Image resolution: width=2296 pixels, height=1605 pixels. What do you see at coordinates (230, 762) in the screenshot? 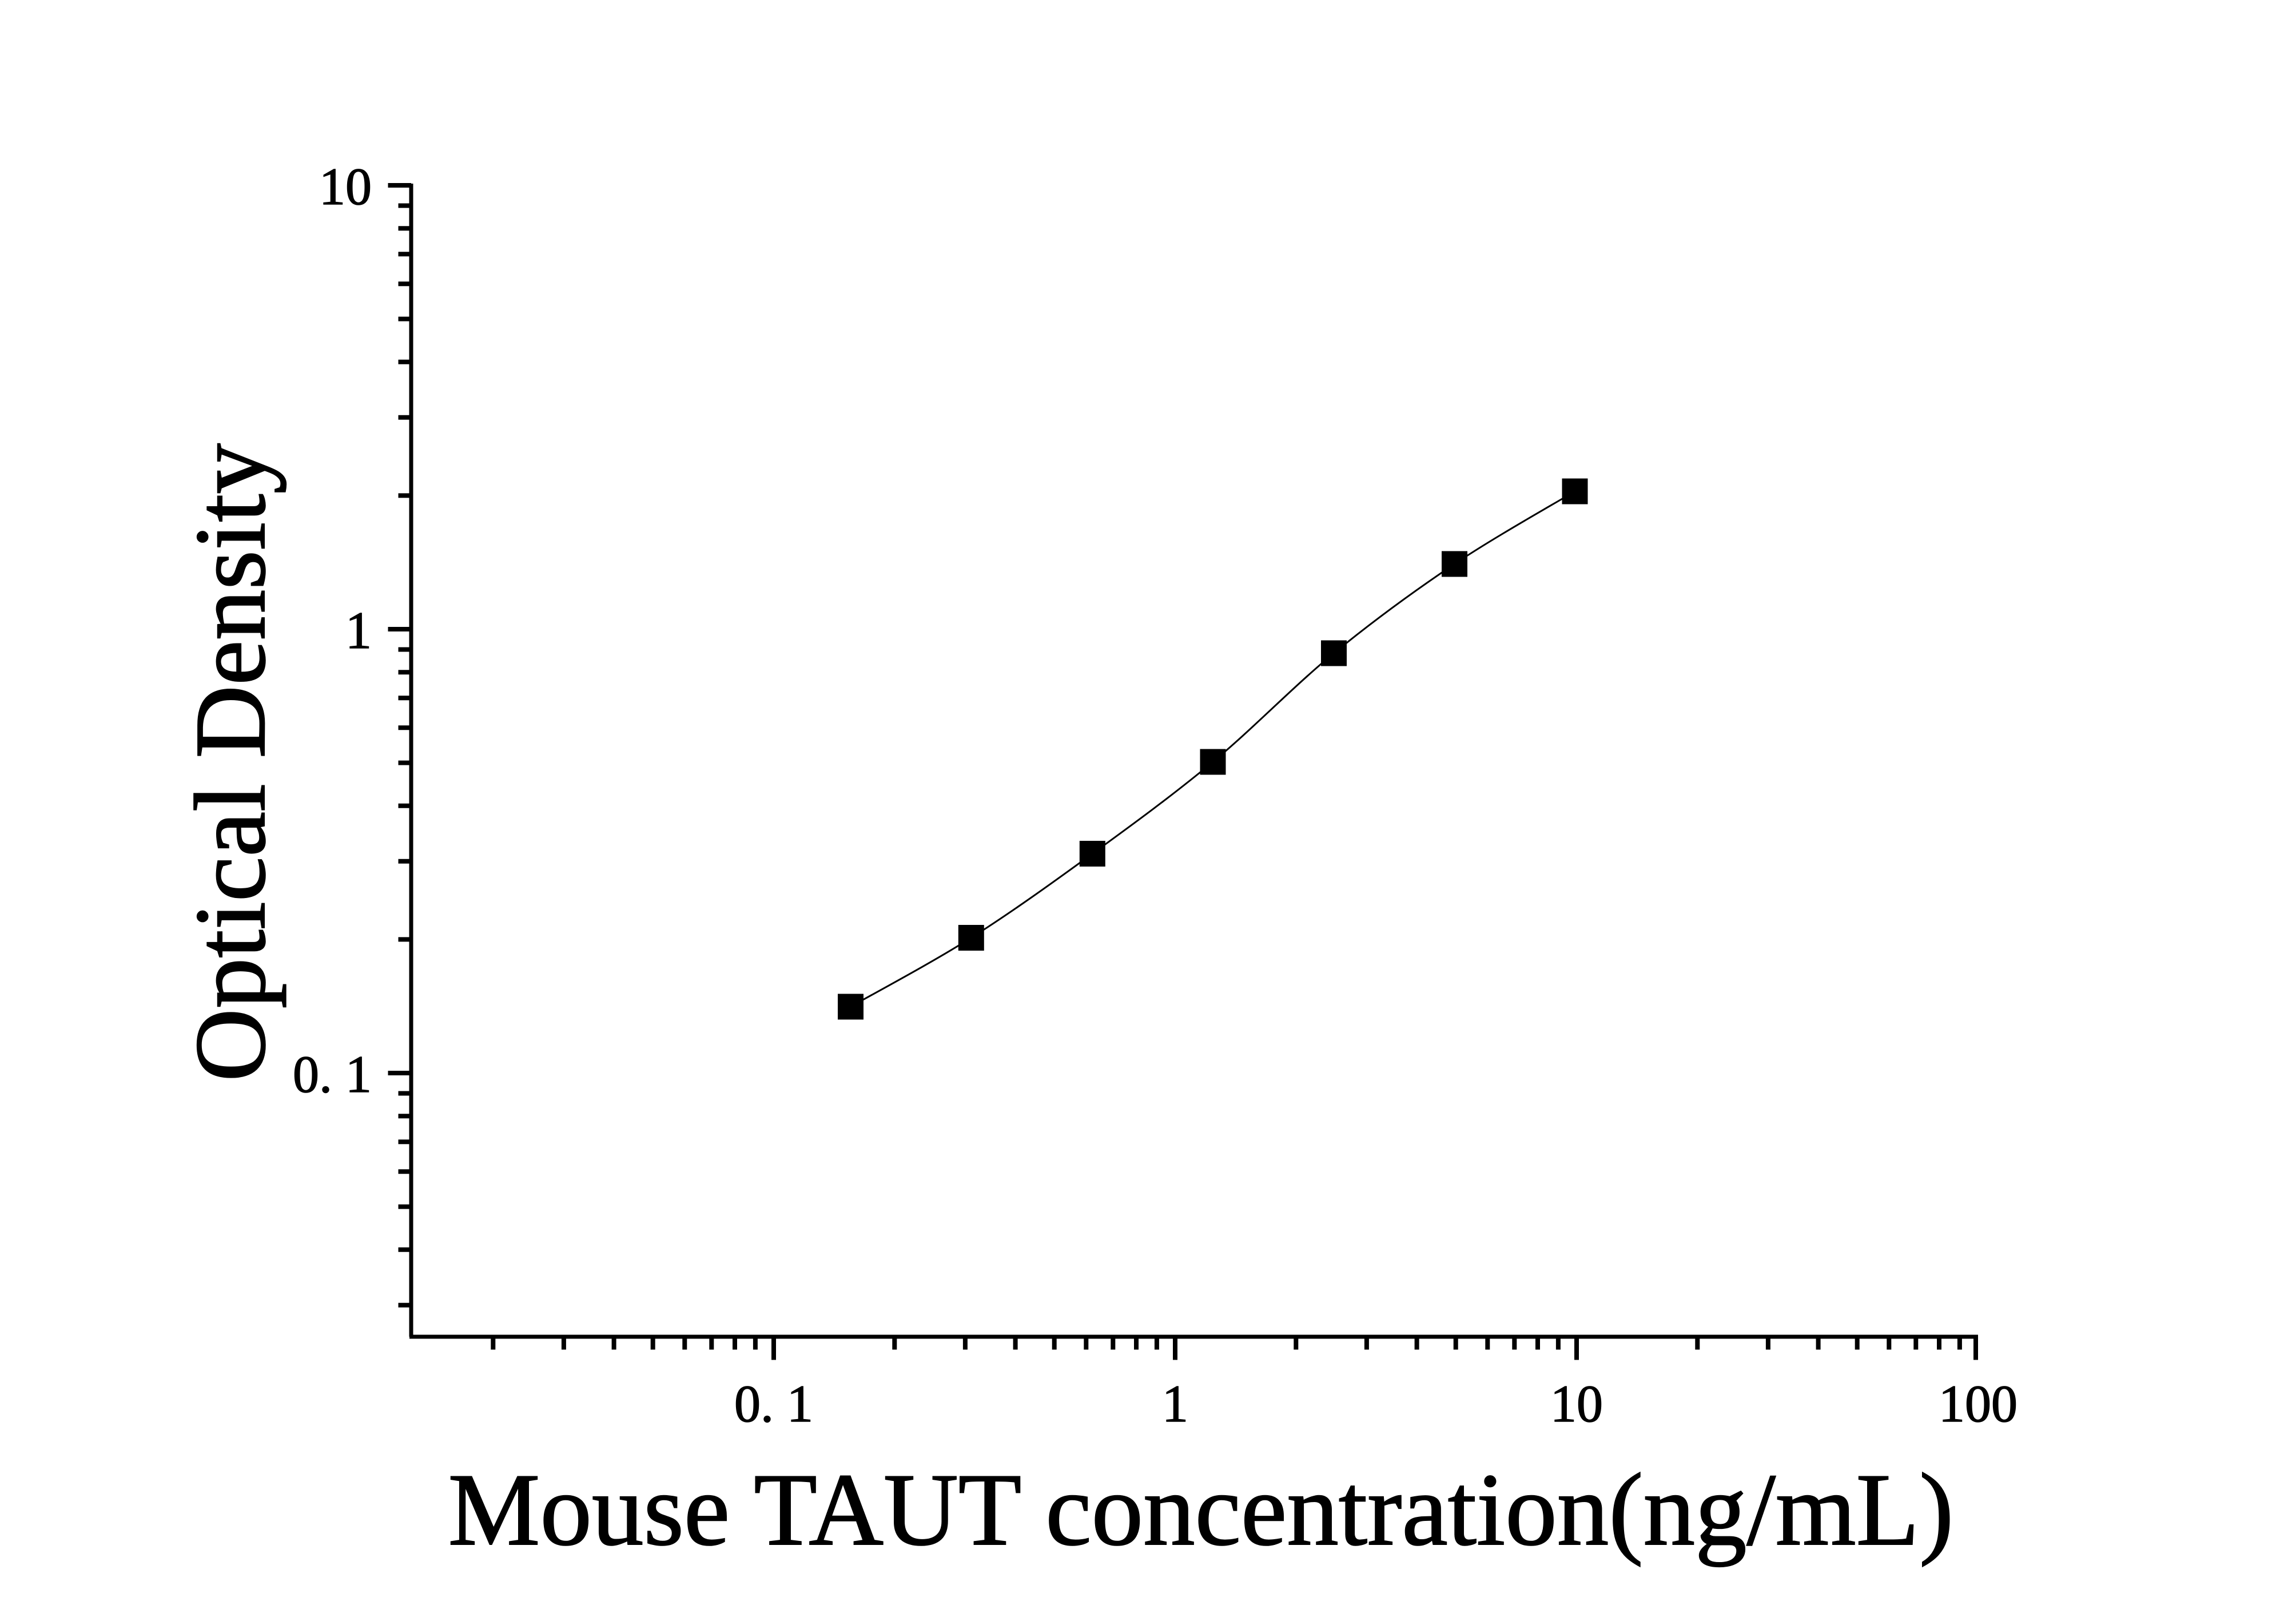
I see `svg-text: Optical Density` at bounding box center [230, 762].